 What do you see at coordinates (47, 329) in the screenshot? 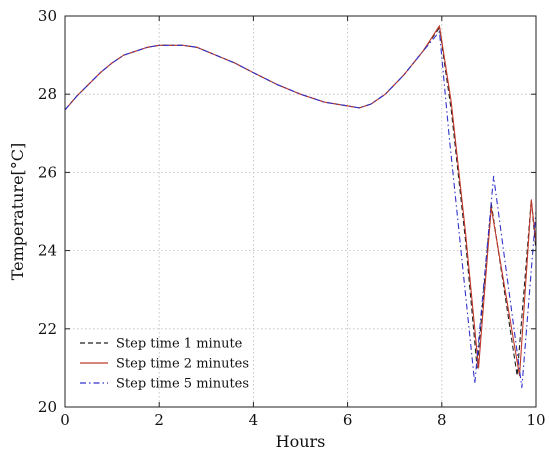
I see `y-tick-label: 22` at bounding box center [47, 329].